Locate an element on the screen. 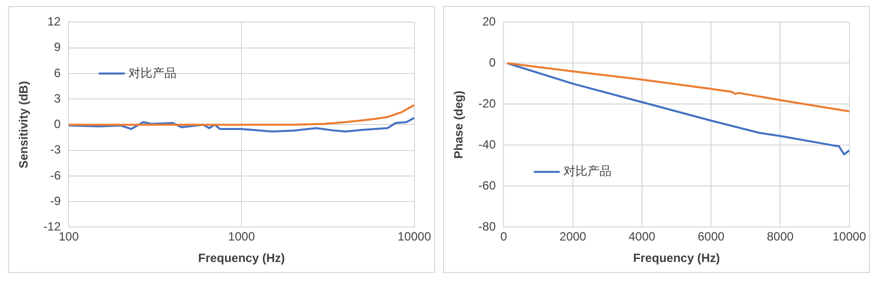  y-tick-label: 9 is located at coordinates (58, 47).